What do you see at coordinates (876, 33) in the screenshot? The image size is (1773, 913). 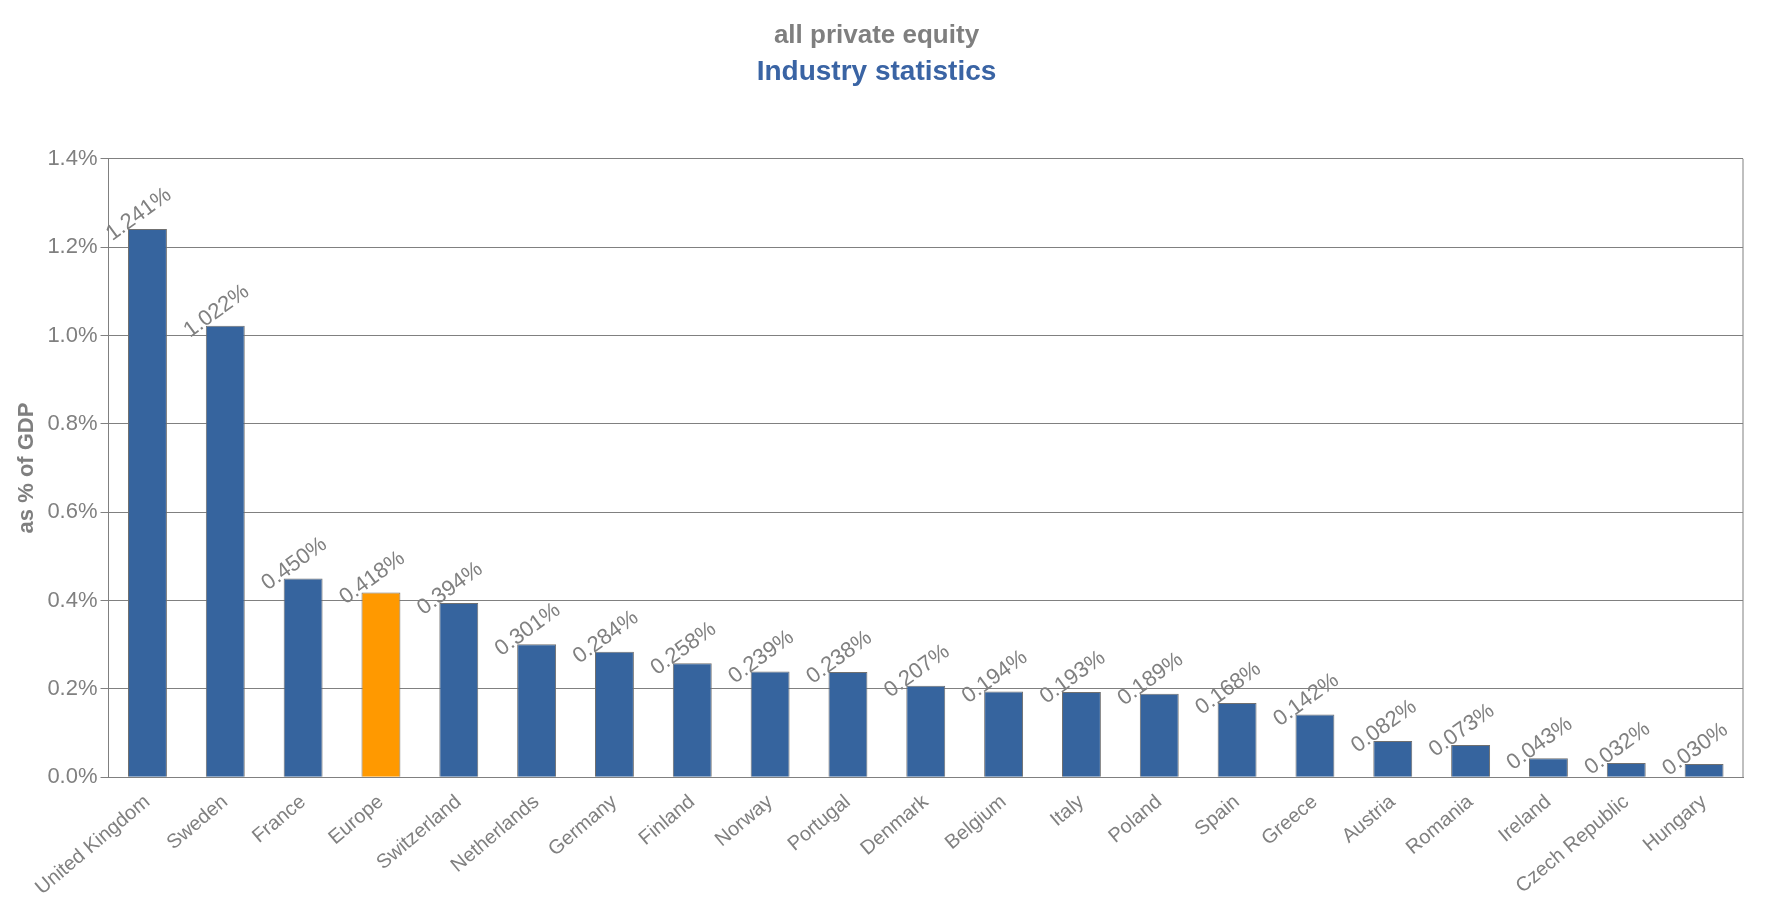 I see `chart-title: all private equity` at bounding box center [876, 33].